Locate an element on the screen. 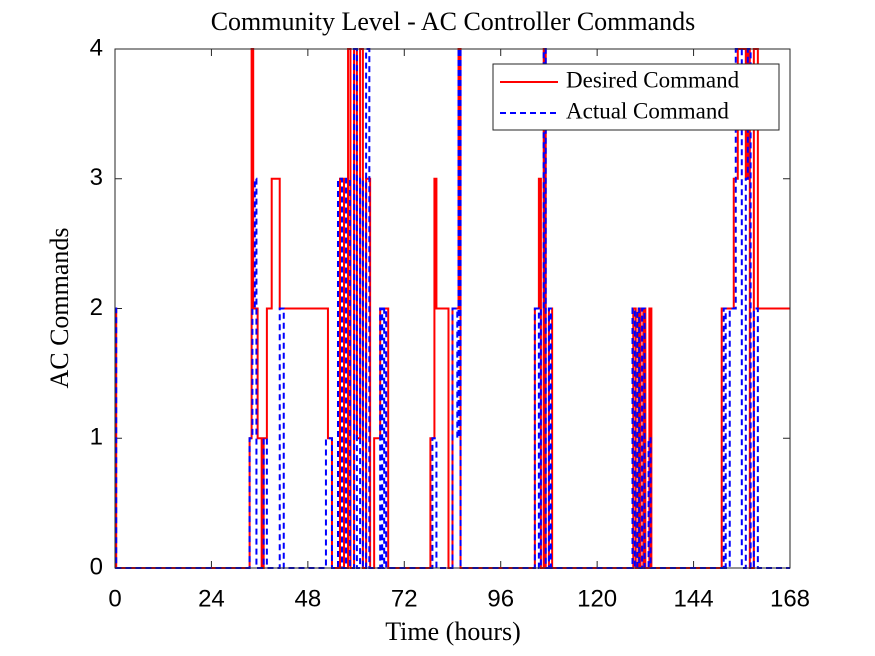  x-tick-label: 120 is located at coordinates (597, 598).